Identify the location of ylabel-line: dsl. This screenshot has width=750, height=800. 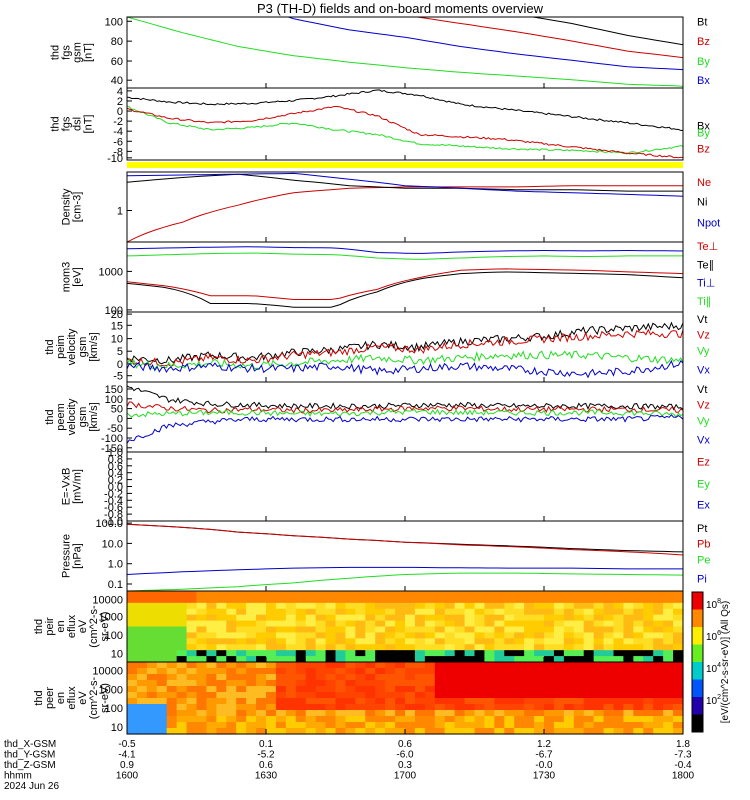
(78, 124).